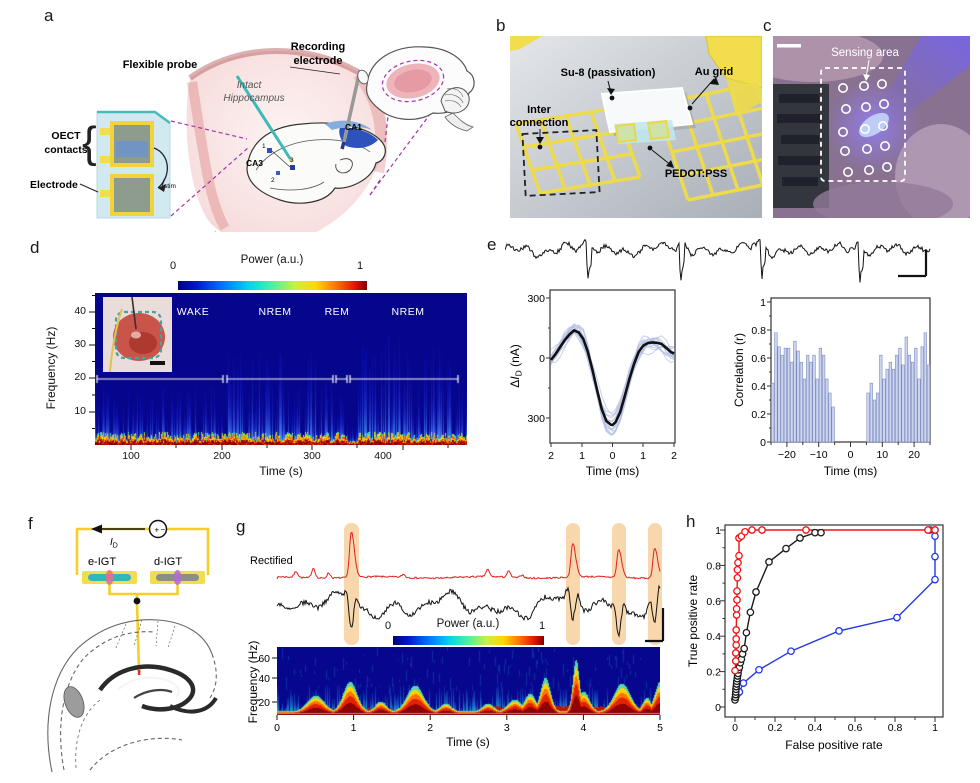 The height and width of the screenshot is (783, 980). I want to click on state-nrem1: NREM, so click(275, 312).